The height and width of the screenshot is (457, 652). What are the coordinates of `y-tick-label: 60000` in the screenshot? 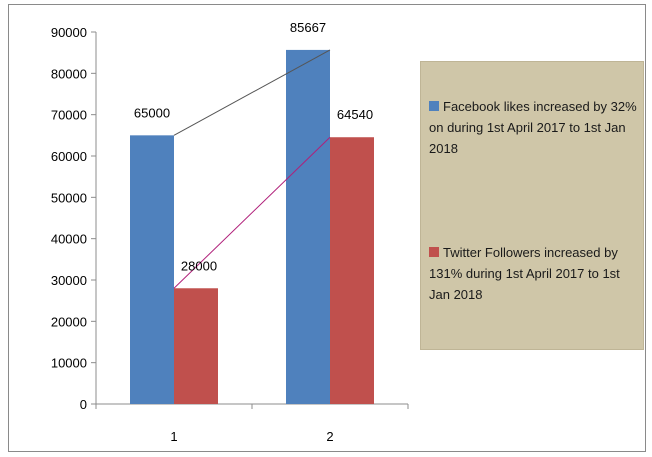 It's located at (69, 156).